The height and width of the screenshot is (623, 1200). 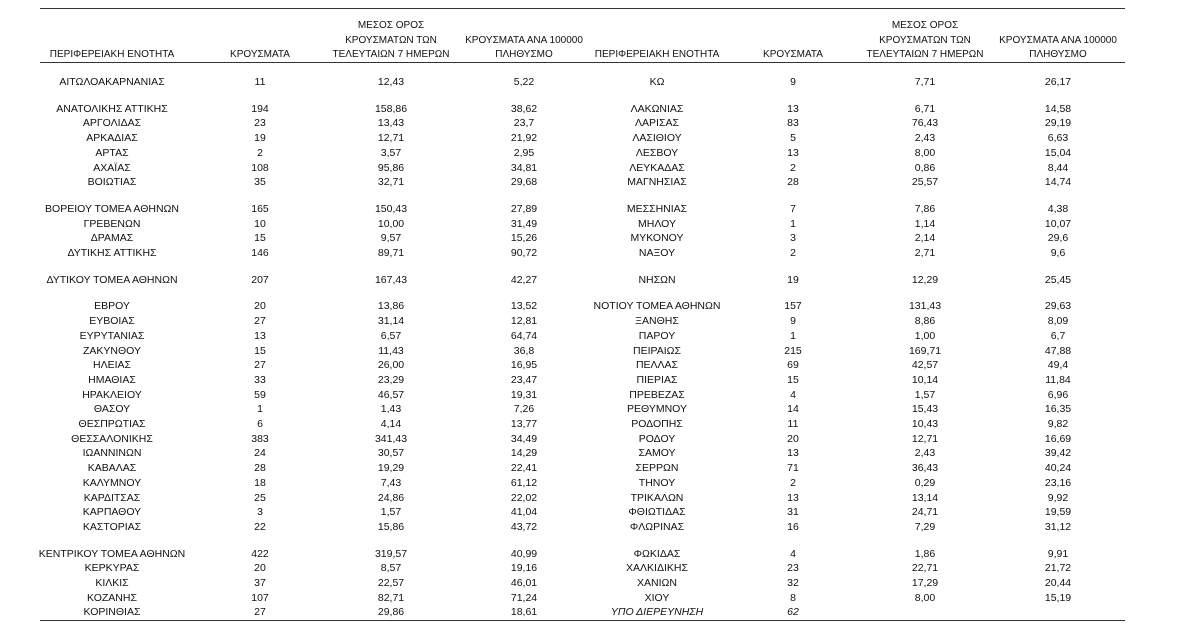 What do you see at coordinates (260, 526) in the screenshot?
I see `cases: 22` at bounding box center [260, 526].